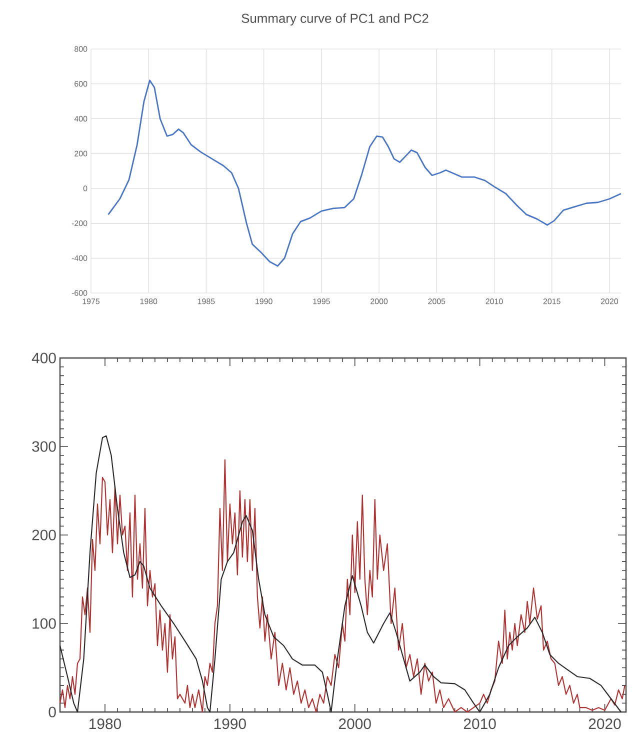 Image resolution: width=643 pixels, height=746 pixels. I want to click on x-tick-label: 1990, so click(230, 724).